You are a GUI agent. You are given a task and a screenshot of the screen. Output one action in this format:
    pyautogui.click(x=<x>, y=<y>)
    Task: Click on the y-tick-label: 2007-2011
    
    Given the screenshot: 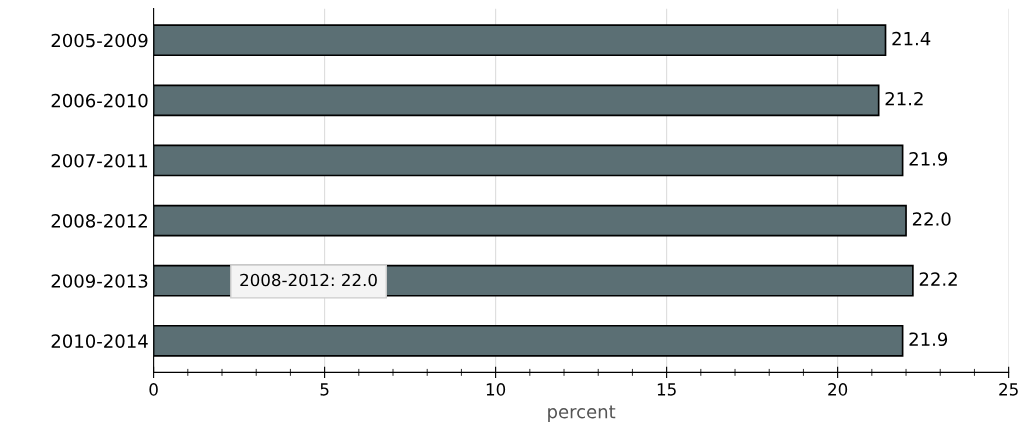 What is the action you would take?
    pyautogui.click(x=99, y=160)
    